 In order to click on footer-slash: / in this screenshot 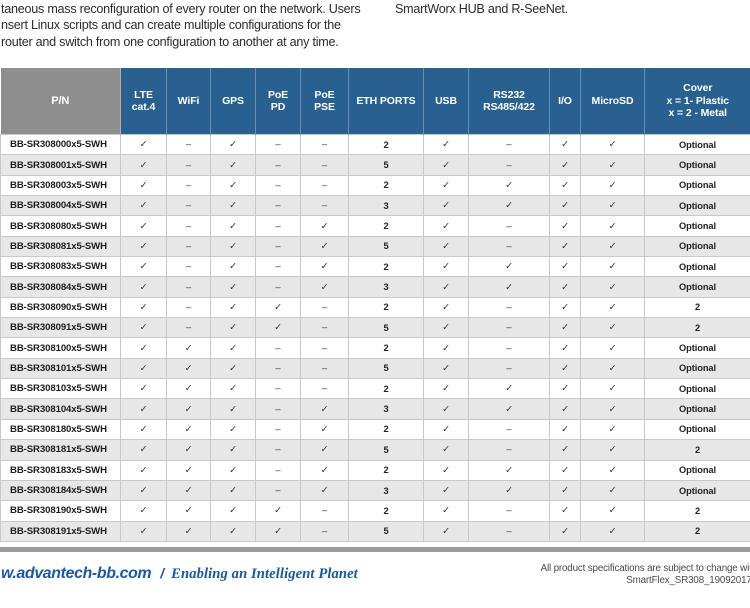, I will do `click(162, 573)`.